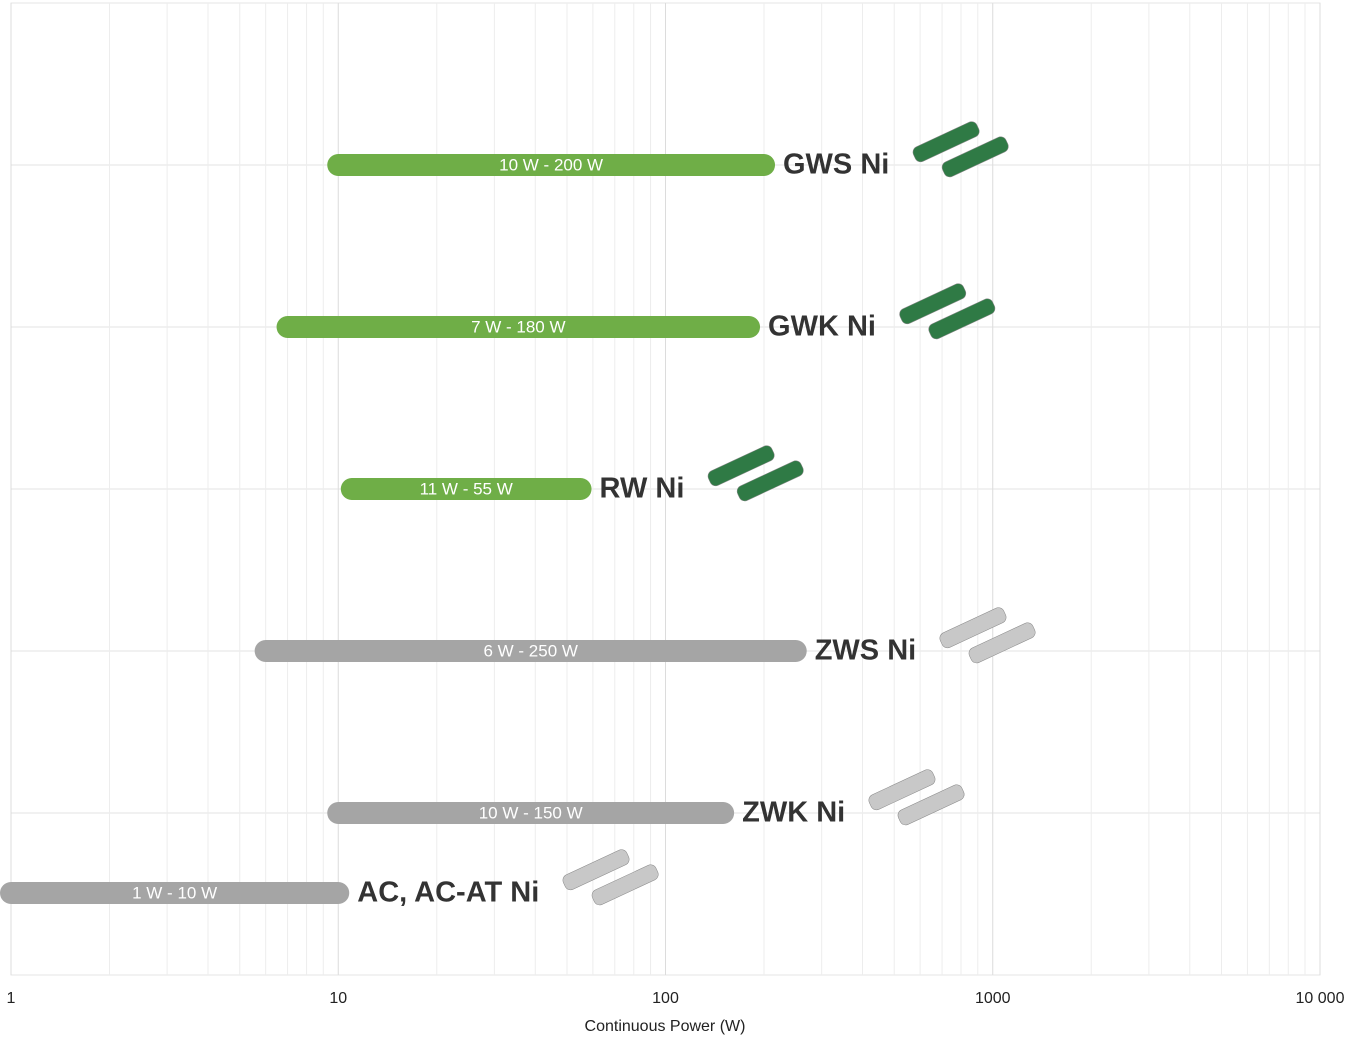 Image resolution: width=1366 pixels, height=1039 pixels. I want to click on x-tick-label: 10, so click(338, 998).